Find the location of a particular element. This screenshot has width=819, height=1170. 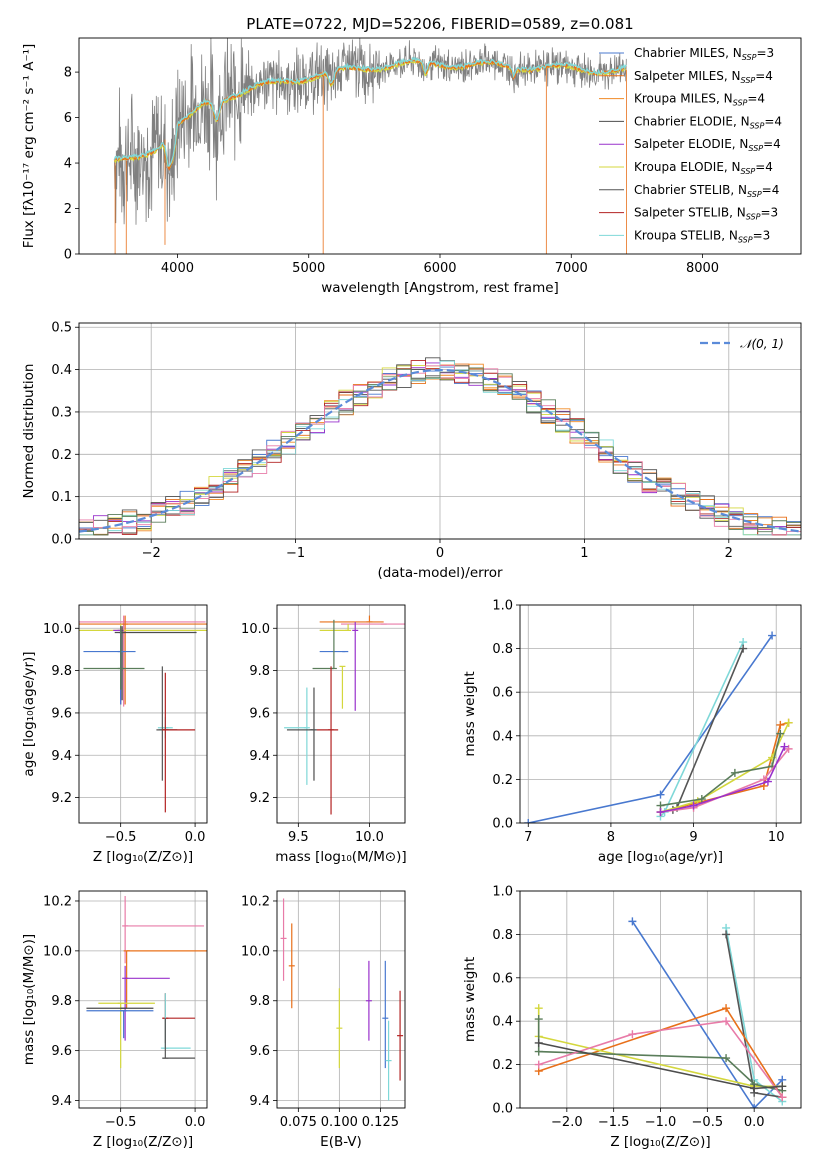

x-tick-label: 7000 is located at coordinates (571, 268).